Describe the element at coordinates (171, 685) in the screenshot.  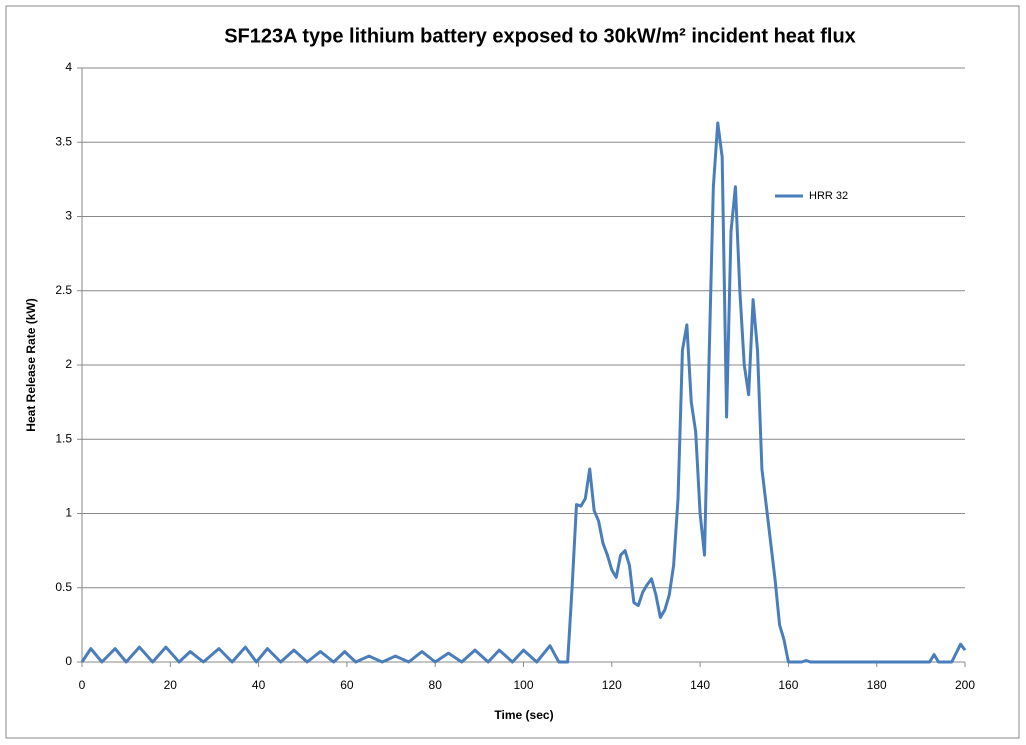
I see `x-tick-label: 20` at that location.